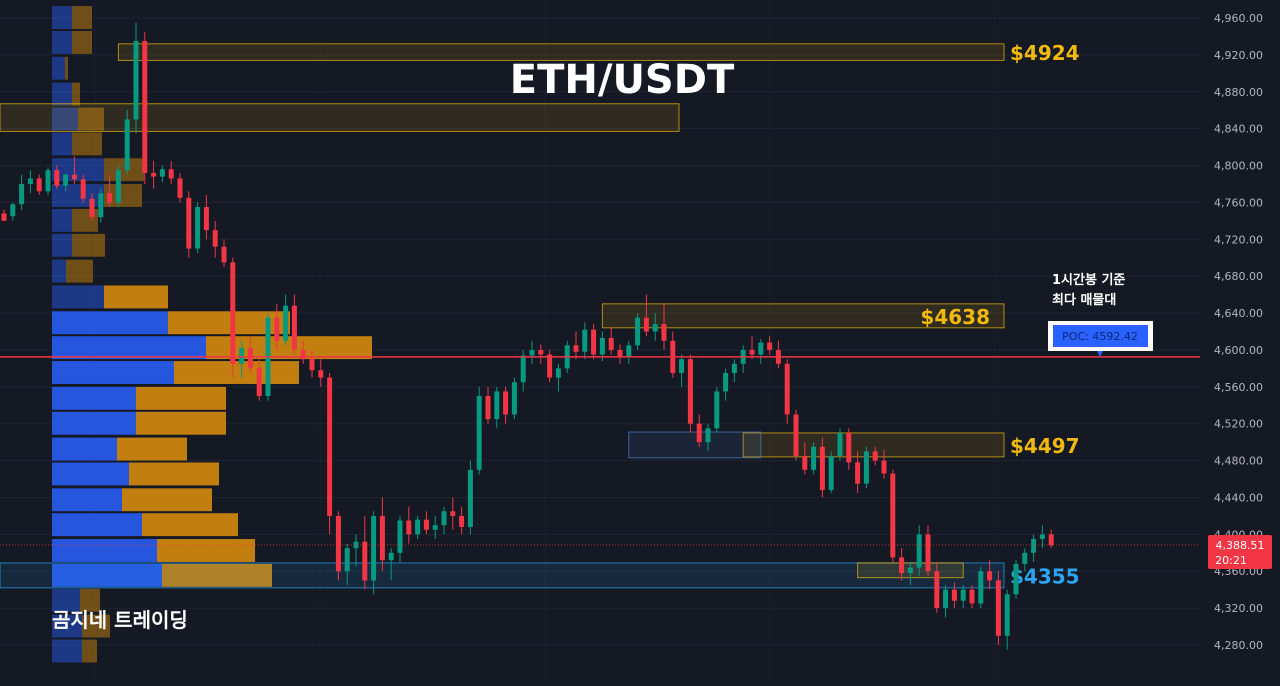 This screenshot has width=1280, height=686. I want to click on watermark: 곰지네 트레이딩, so click(120, 620).